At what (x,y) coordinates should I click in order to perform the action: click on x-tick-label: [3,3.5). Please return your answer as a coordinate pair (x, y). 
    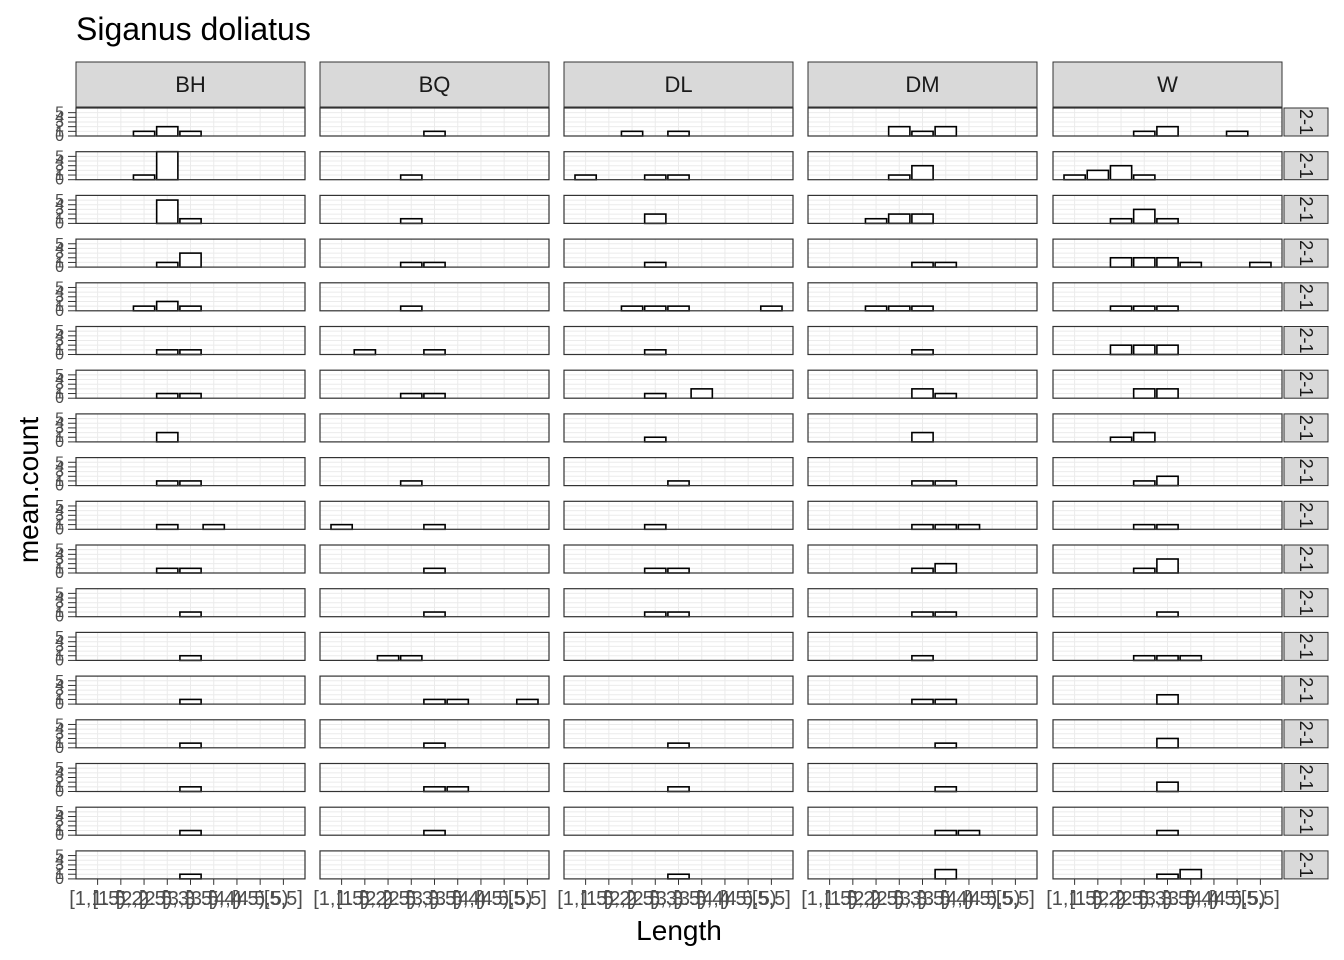
    Looking at the image, I should click on (922, 899).